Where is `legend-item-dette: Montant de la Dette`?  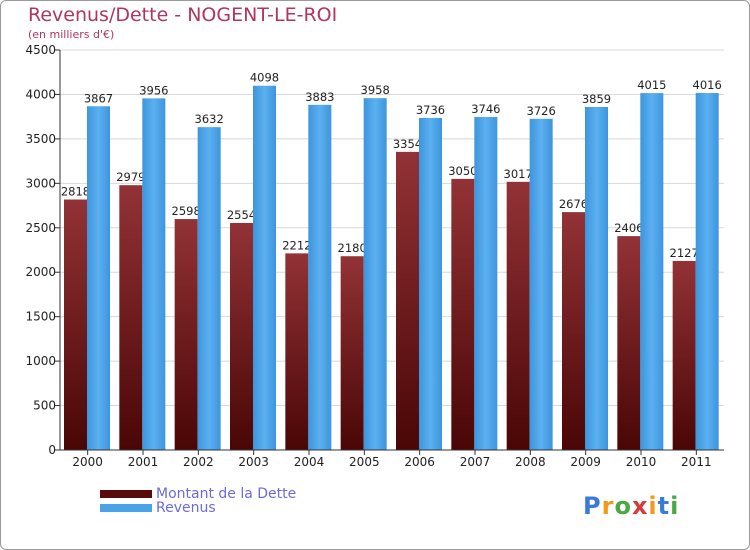 legend-item-dette: Montant de la Dette is located at coordinates (198, 494).